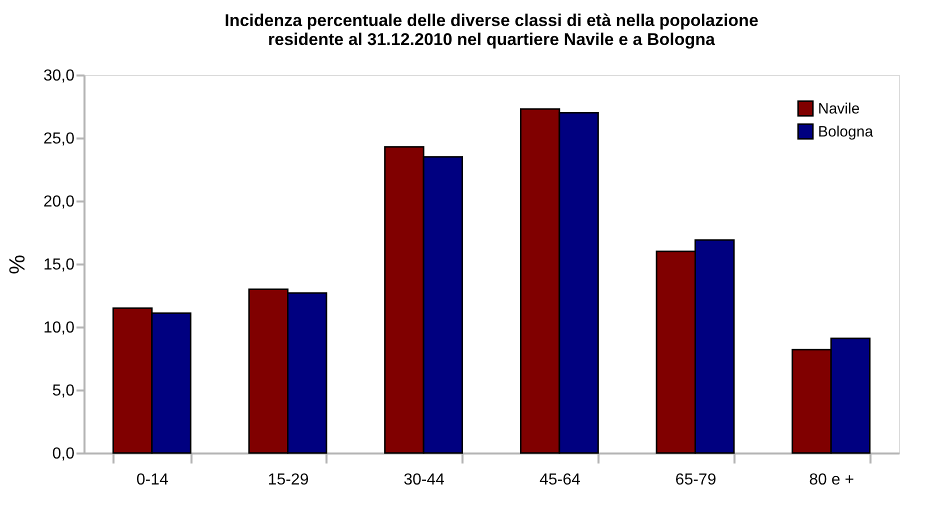  What do you see at coordinates (288, 480) in the screenshot?
I see `x-tick-label: 15-29` at bounding box center [288, 480].